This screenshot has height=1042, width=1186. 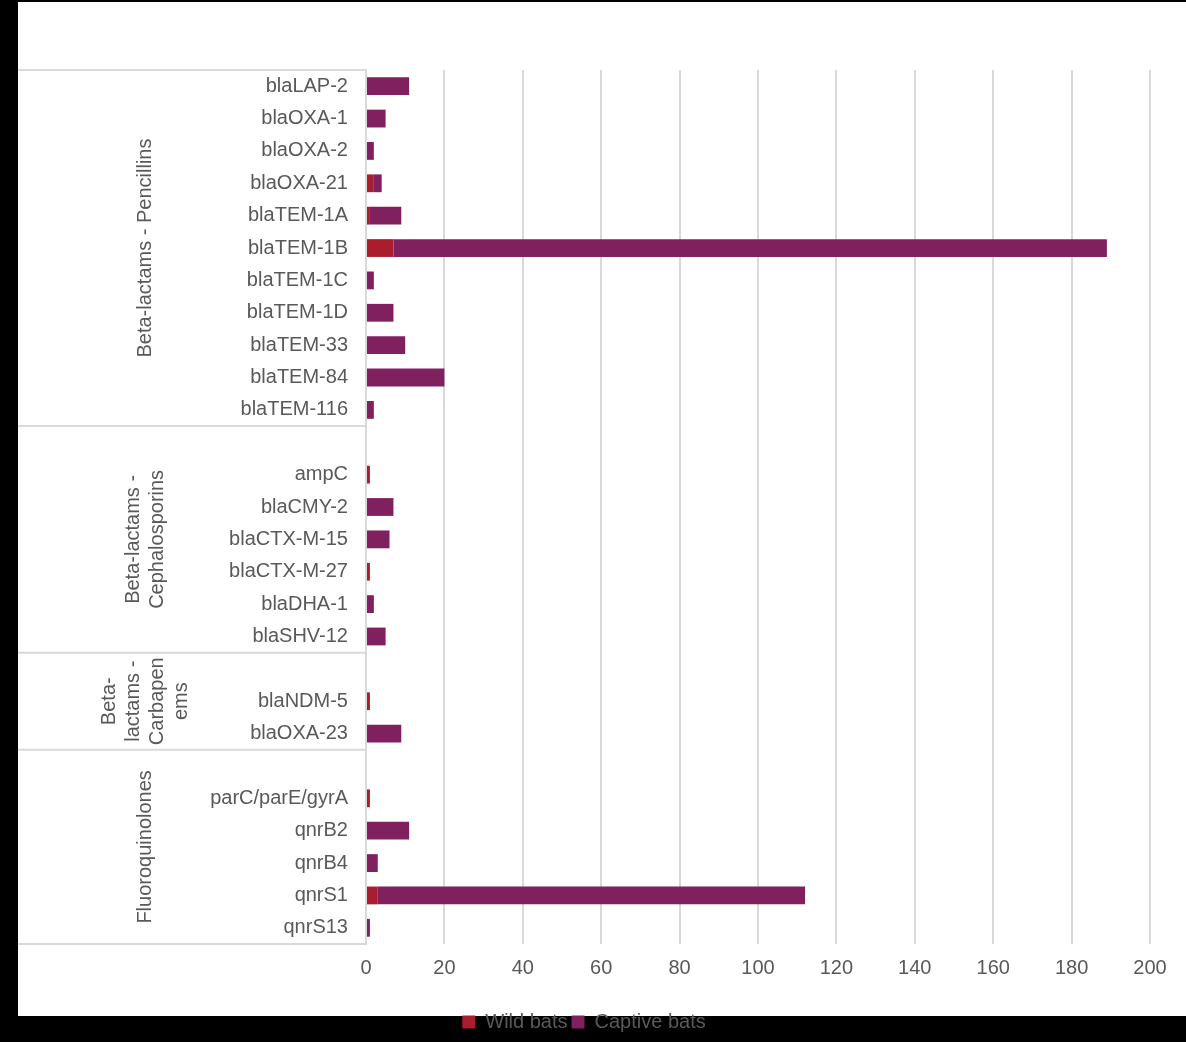 What do you see at coordinates (299, 376) in the screenshot?
I see `y-tick-label: blaTEM-84` at bounding box center [299, 376].